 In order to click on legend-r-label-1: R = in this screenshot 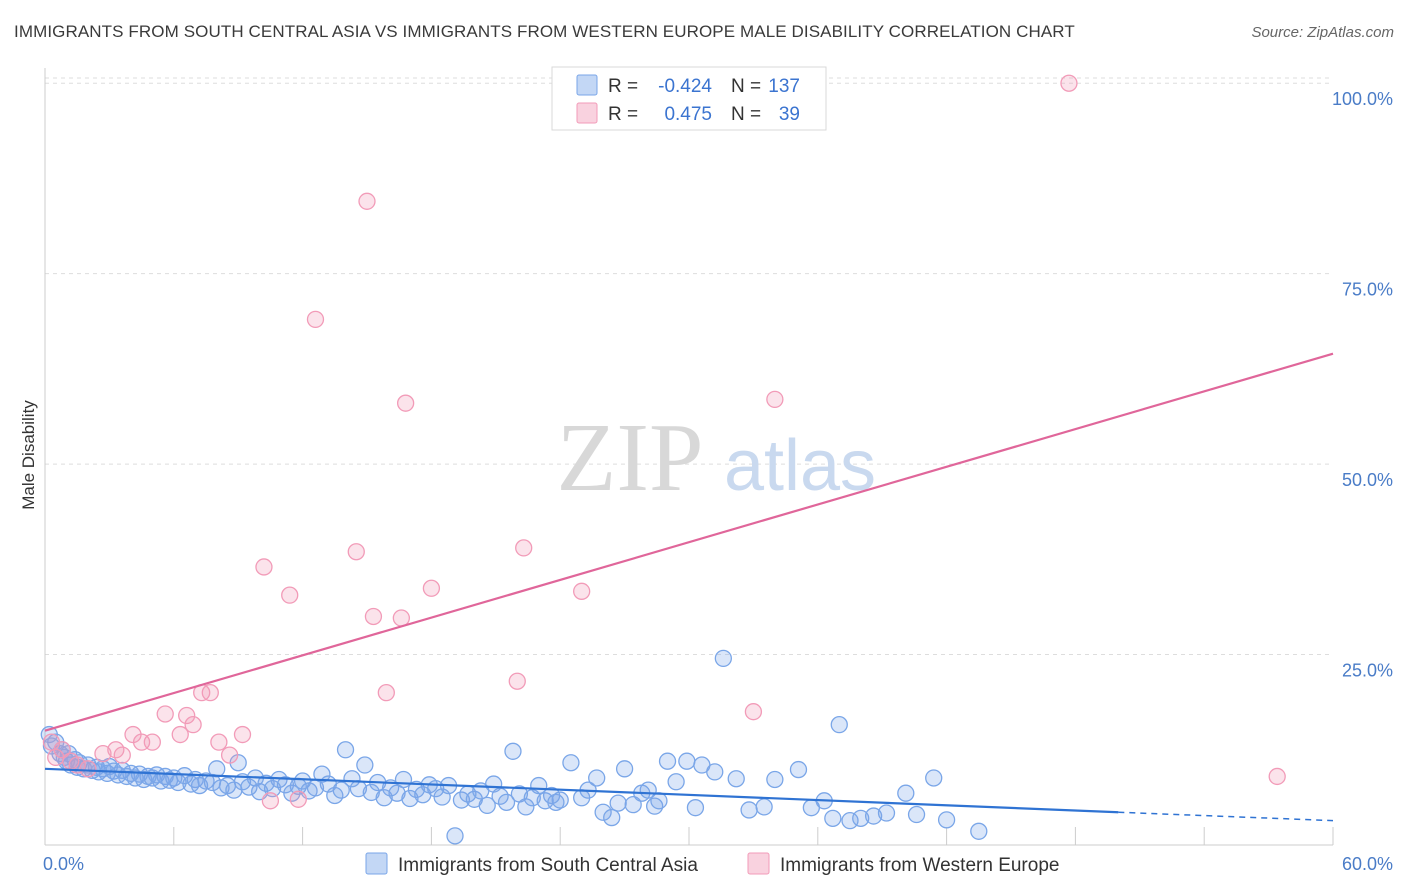, I will do `click(623, 114)`.